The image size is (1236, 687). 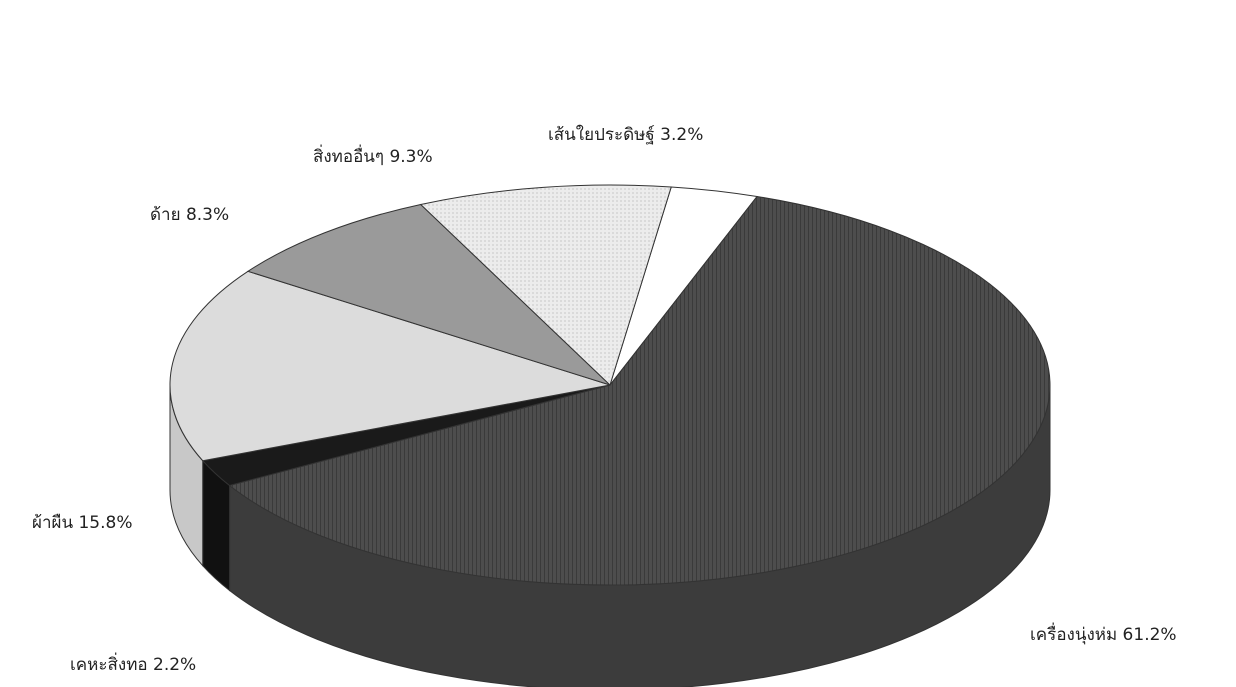 I want to click on pie-slice-label: ผ้าผืน 15.8%, so click(x=82, y=523).